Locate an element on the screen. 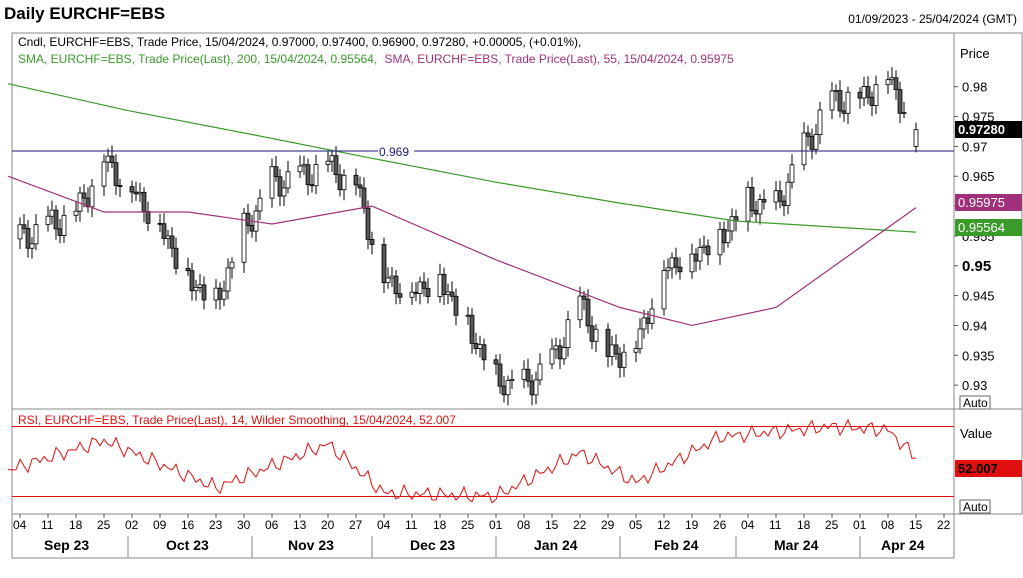  date-tick-label: 29 is located at coordinates (608, 525).